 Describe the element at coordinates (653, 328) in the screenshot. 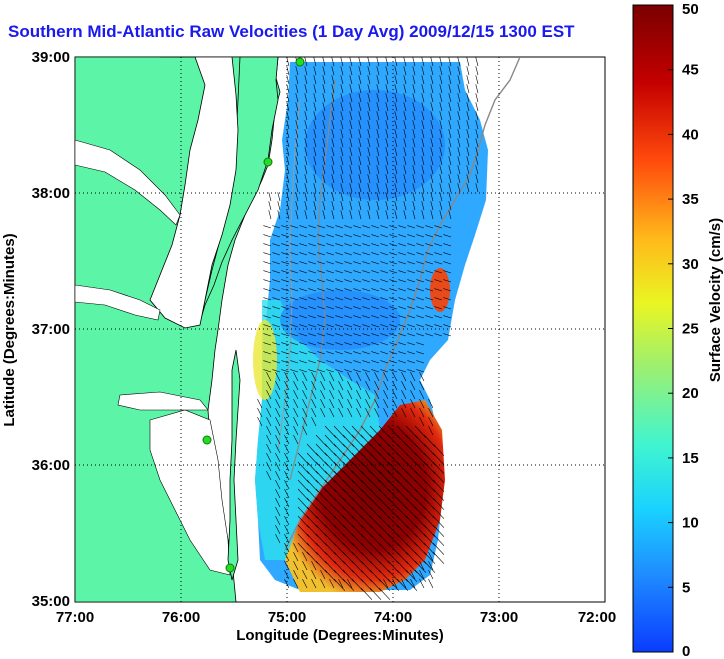

I see `colorbar-gradient` at that location.